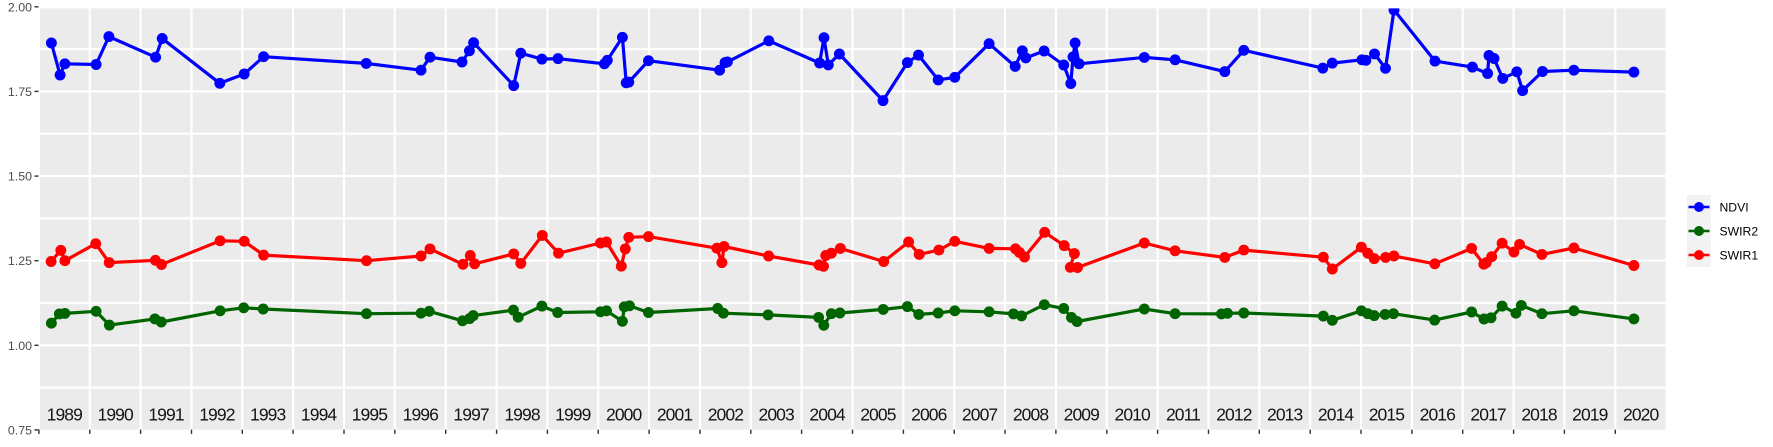 This screenshot has width=1773, height=447. I want to click on svg-text: 1.25, so click(20, 261).